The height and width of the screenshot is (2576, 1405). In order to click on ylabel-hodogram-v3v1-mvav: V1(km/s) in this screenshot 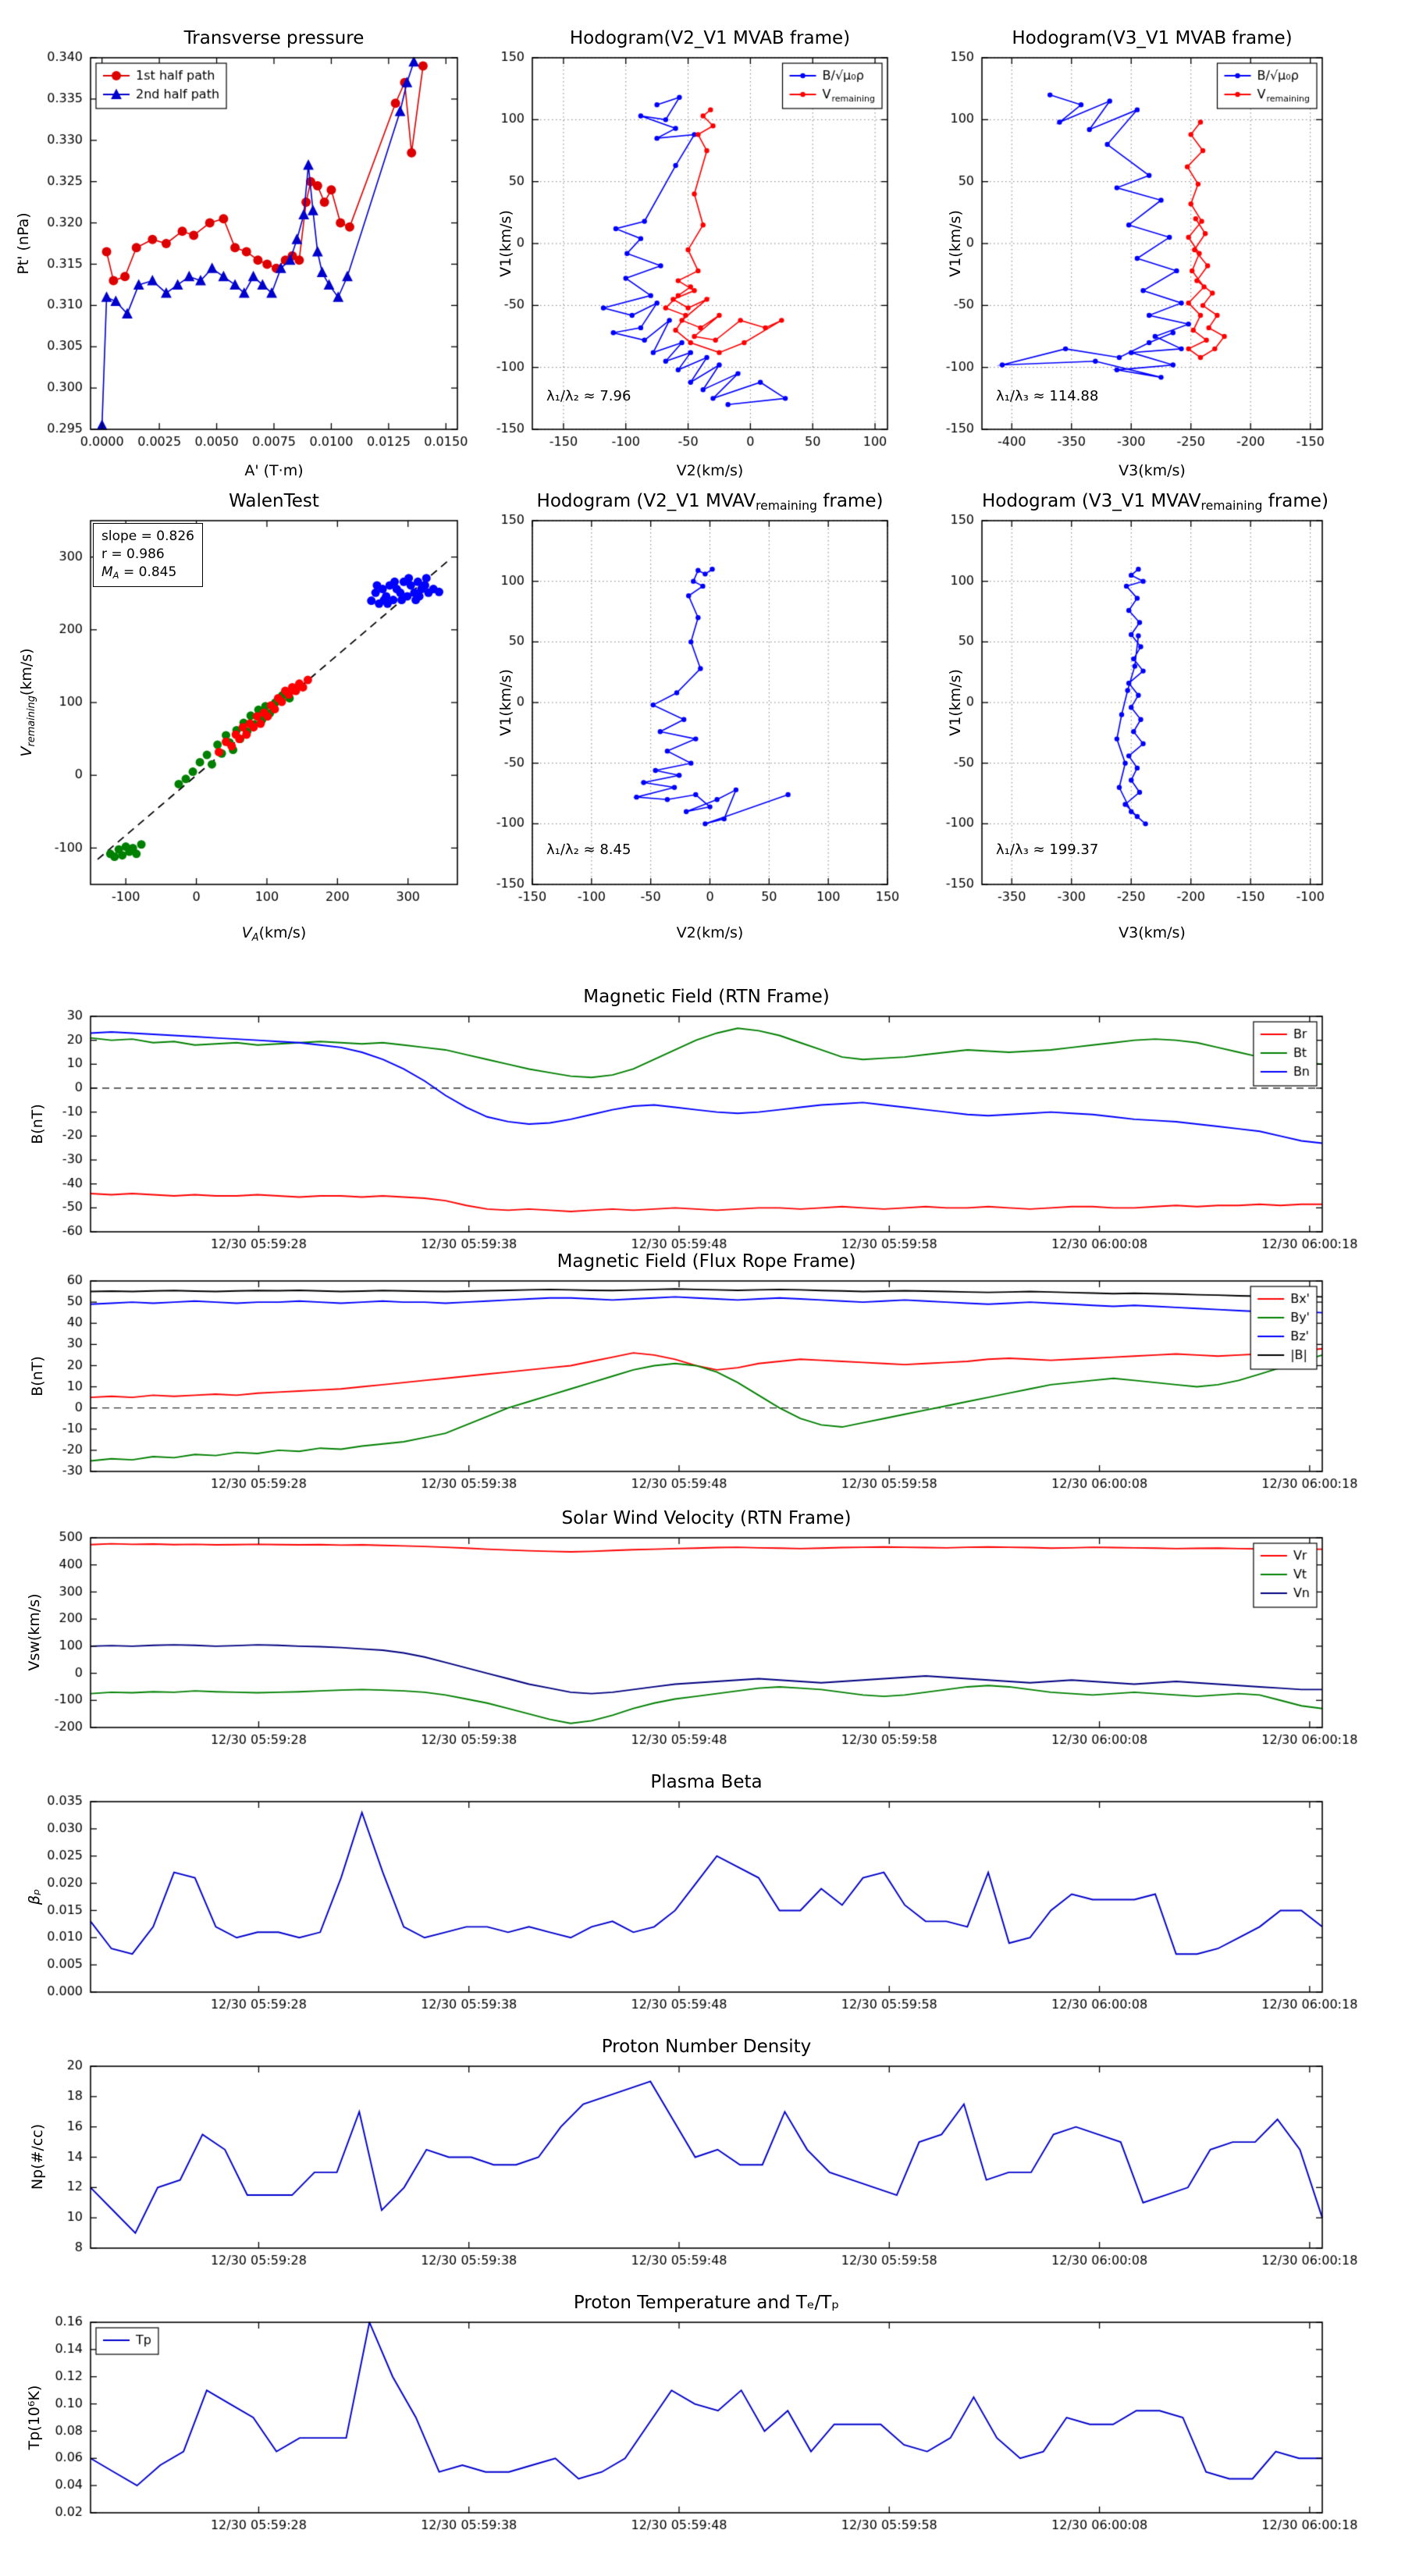, I will do `click(956, 702)`.